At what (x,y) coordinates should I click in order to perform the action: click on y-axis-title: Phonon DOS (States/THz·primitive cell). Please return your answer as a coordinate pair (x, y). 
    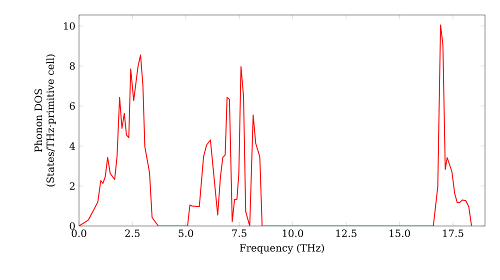
    Looking at the image, I should click on (45, 120).